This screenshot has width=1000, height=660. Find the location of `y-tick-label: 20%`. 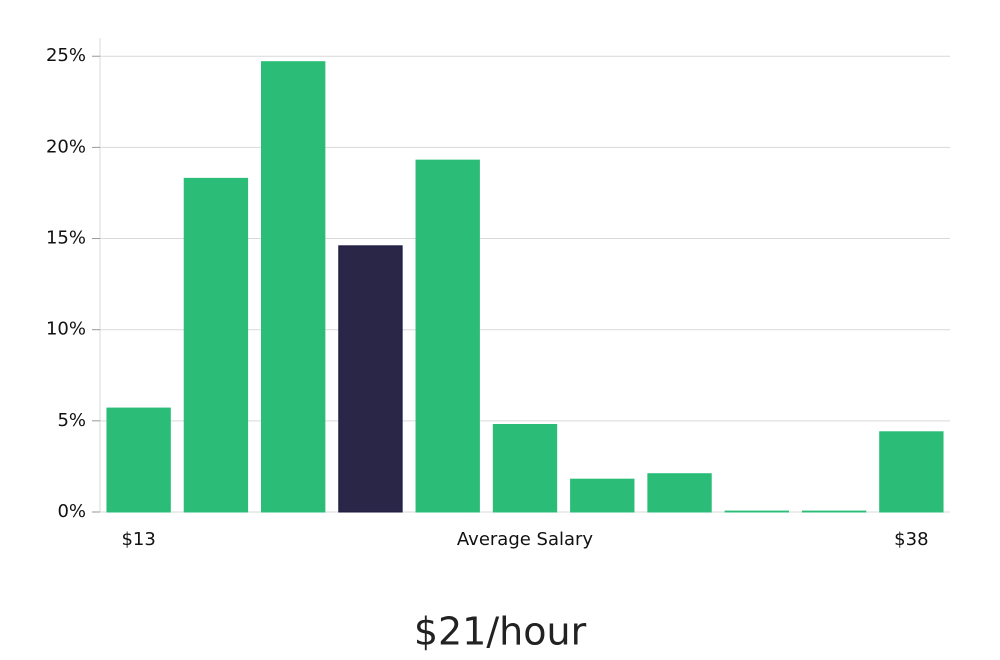

y-tick-label: 20% is located at coordinates (66, 146).